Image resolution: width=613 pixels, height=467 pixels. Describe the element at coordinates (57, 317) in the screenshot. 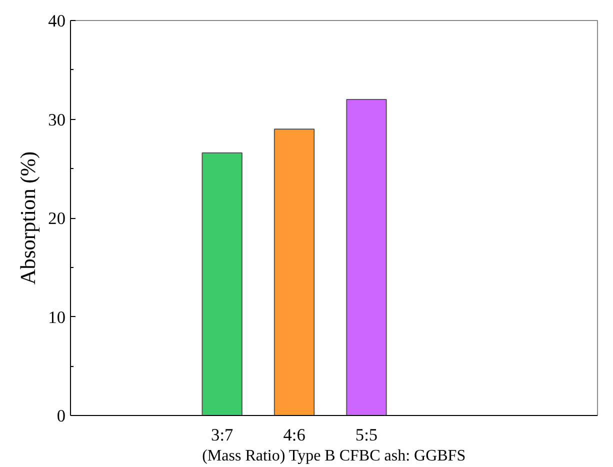

I see `y-tick-label: 10` at that location.